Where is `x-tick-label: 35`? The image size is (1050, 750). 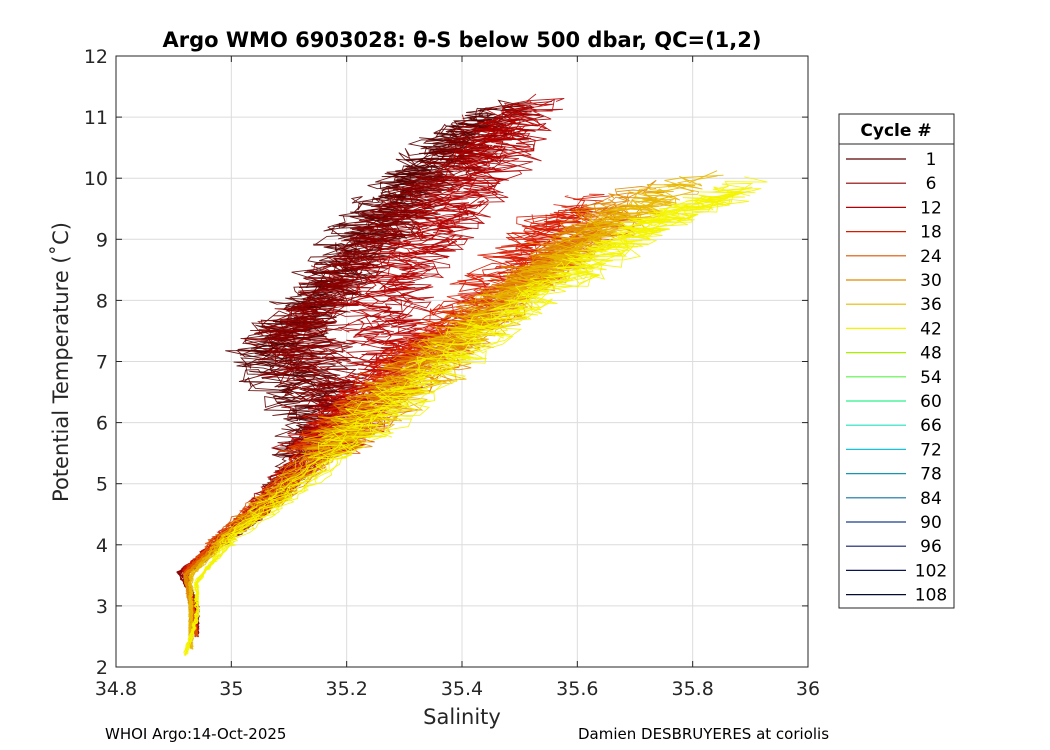
x-tick-label: 35 is located at coordinates (231, 689).